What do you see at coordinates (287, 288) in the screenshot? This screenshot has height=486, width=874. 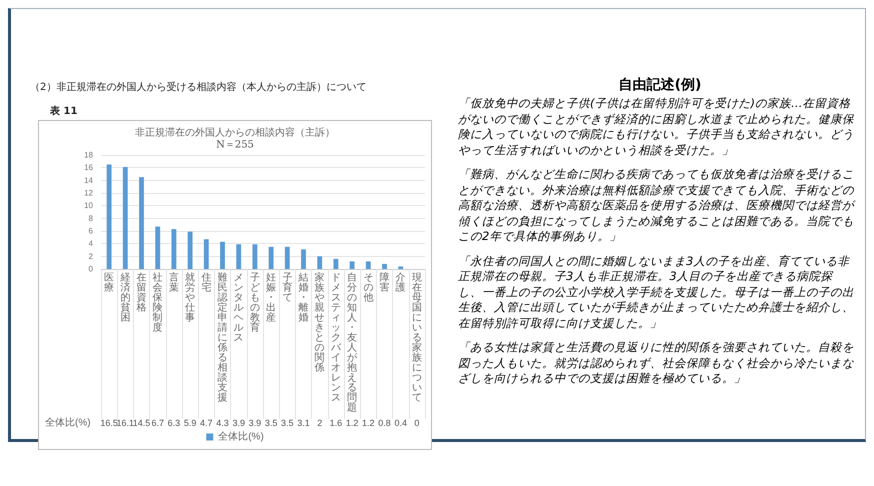 I see `x-tick-label: 子育て` at bounding box center [287, 288].